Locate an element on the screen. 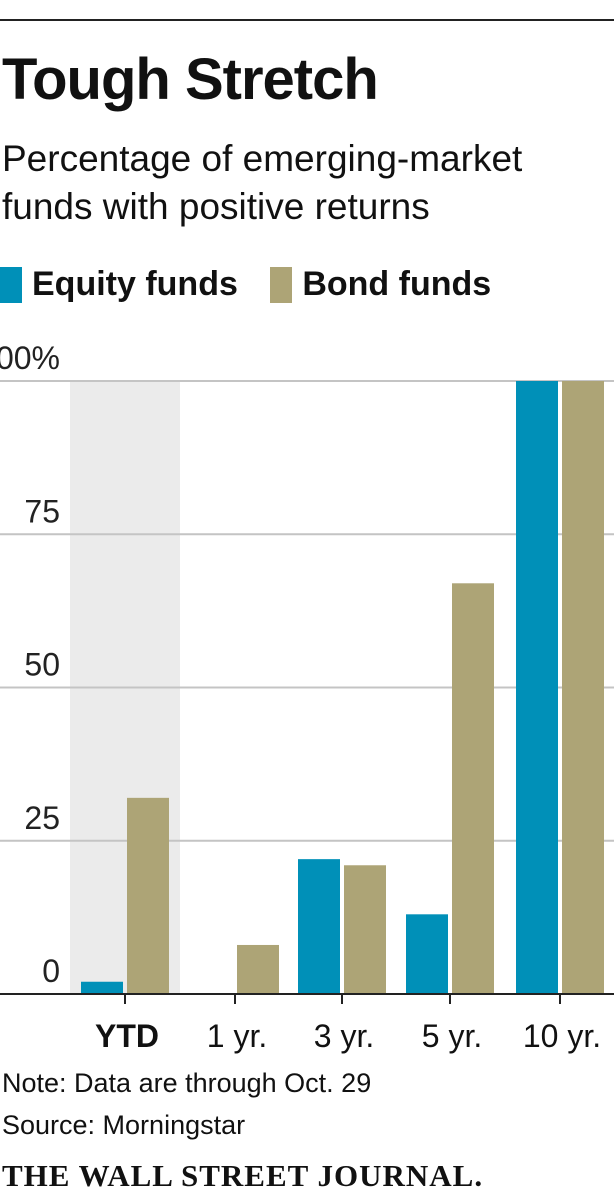 This screenshot has width=614, height=1200. x-tick-label: YTD is located at coordinates (127, 1036).